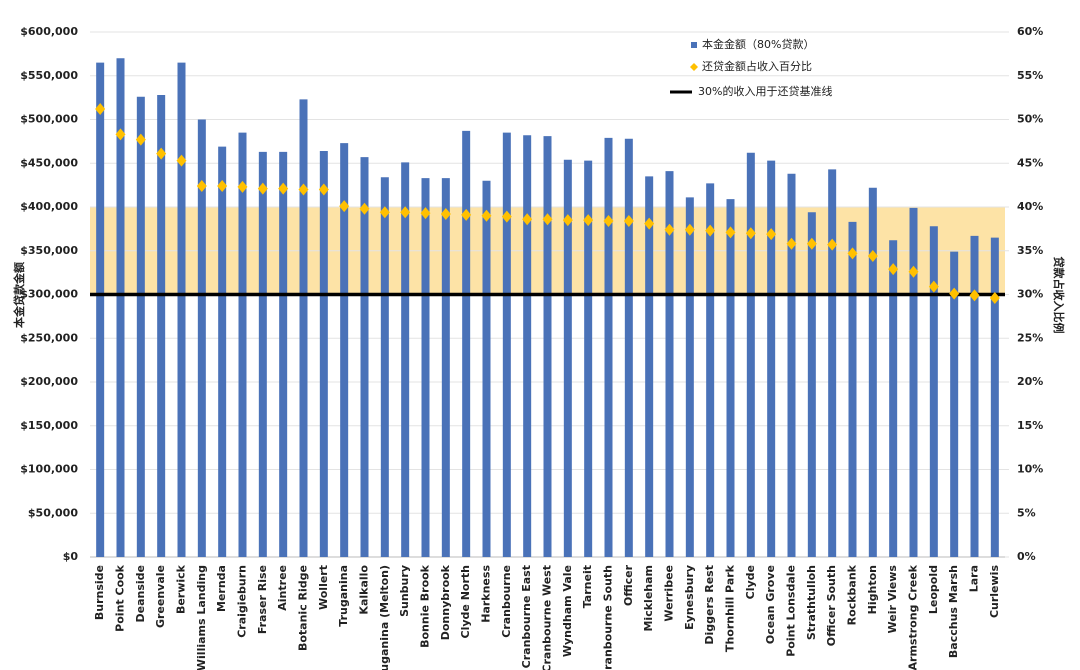 The image size is (1080, 670). Describe the element at coordinates (49, 425) in the screenshot. I see `y-tick-label: $150,000` at that location.